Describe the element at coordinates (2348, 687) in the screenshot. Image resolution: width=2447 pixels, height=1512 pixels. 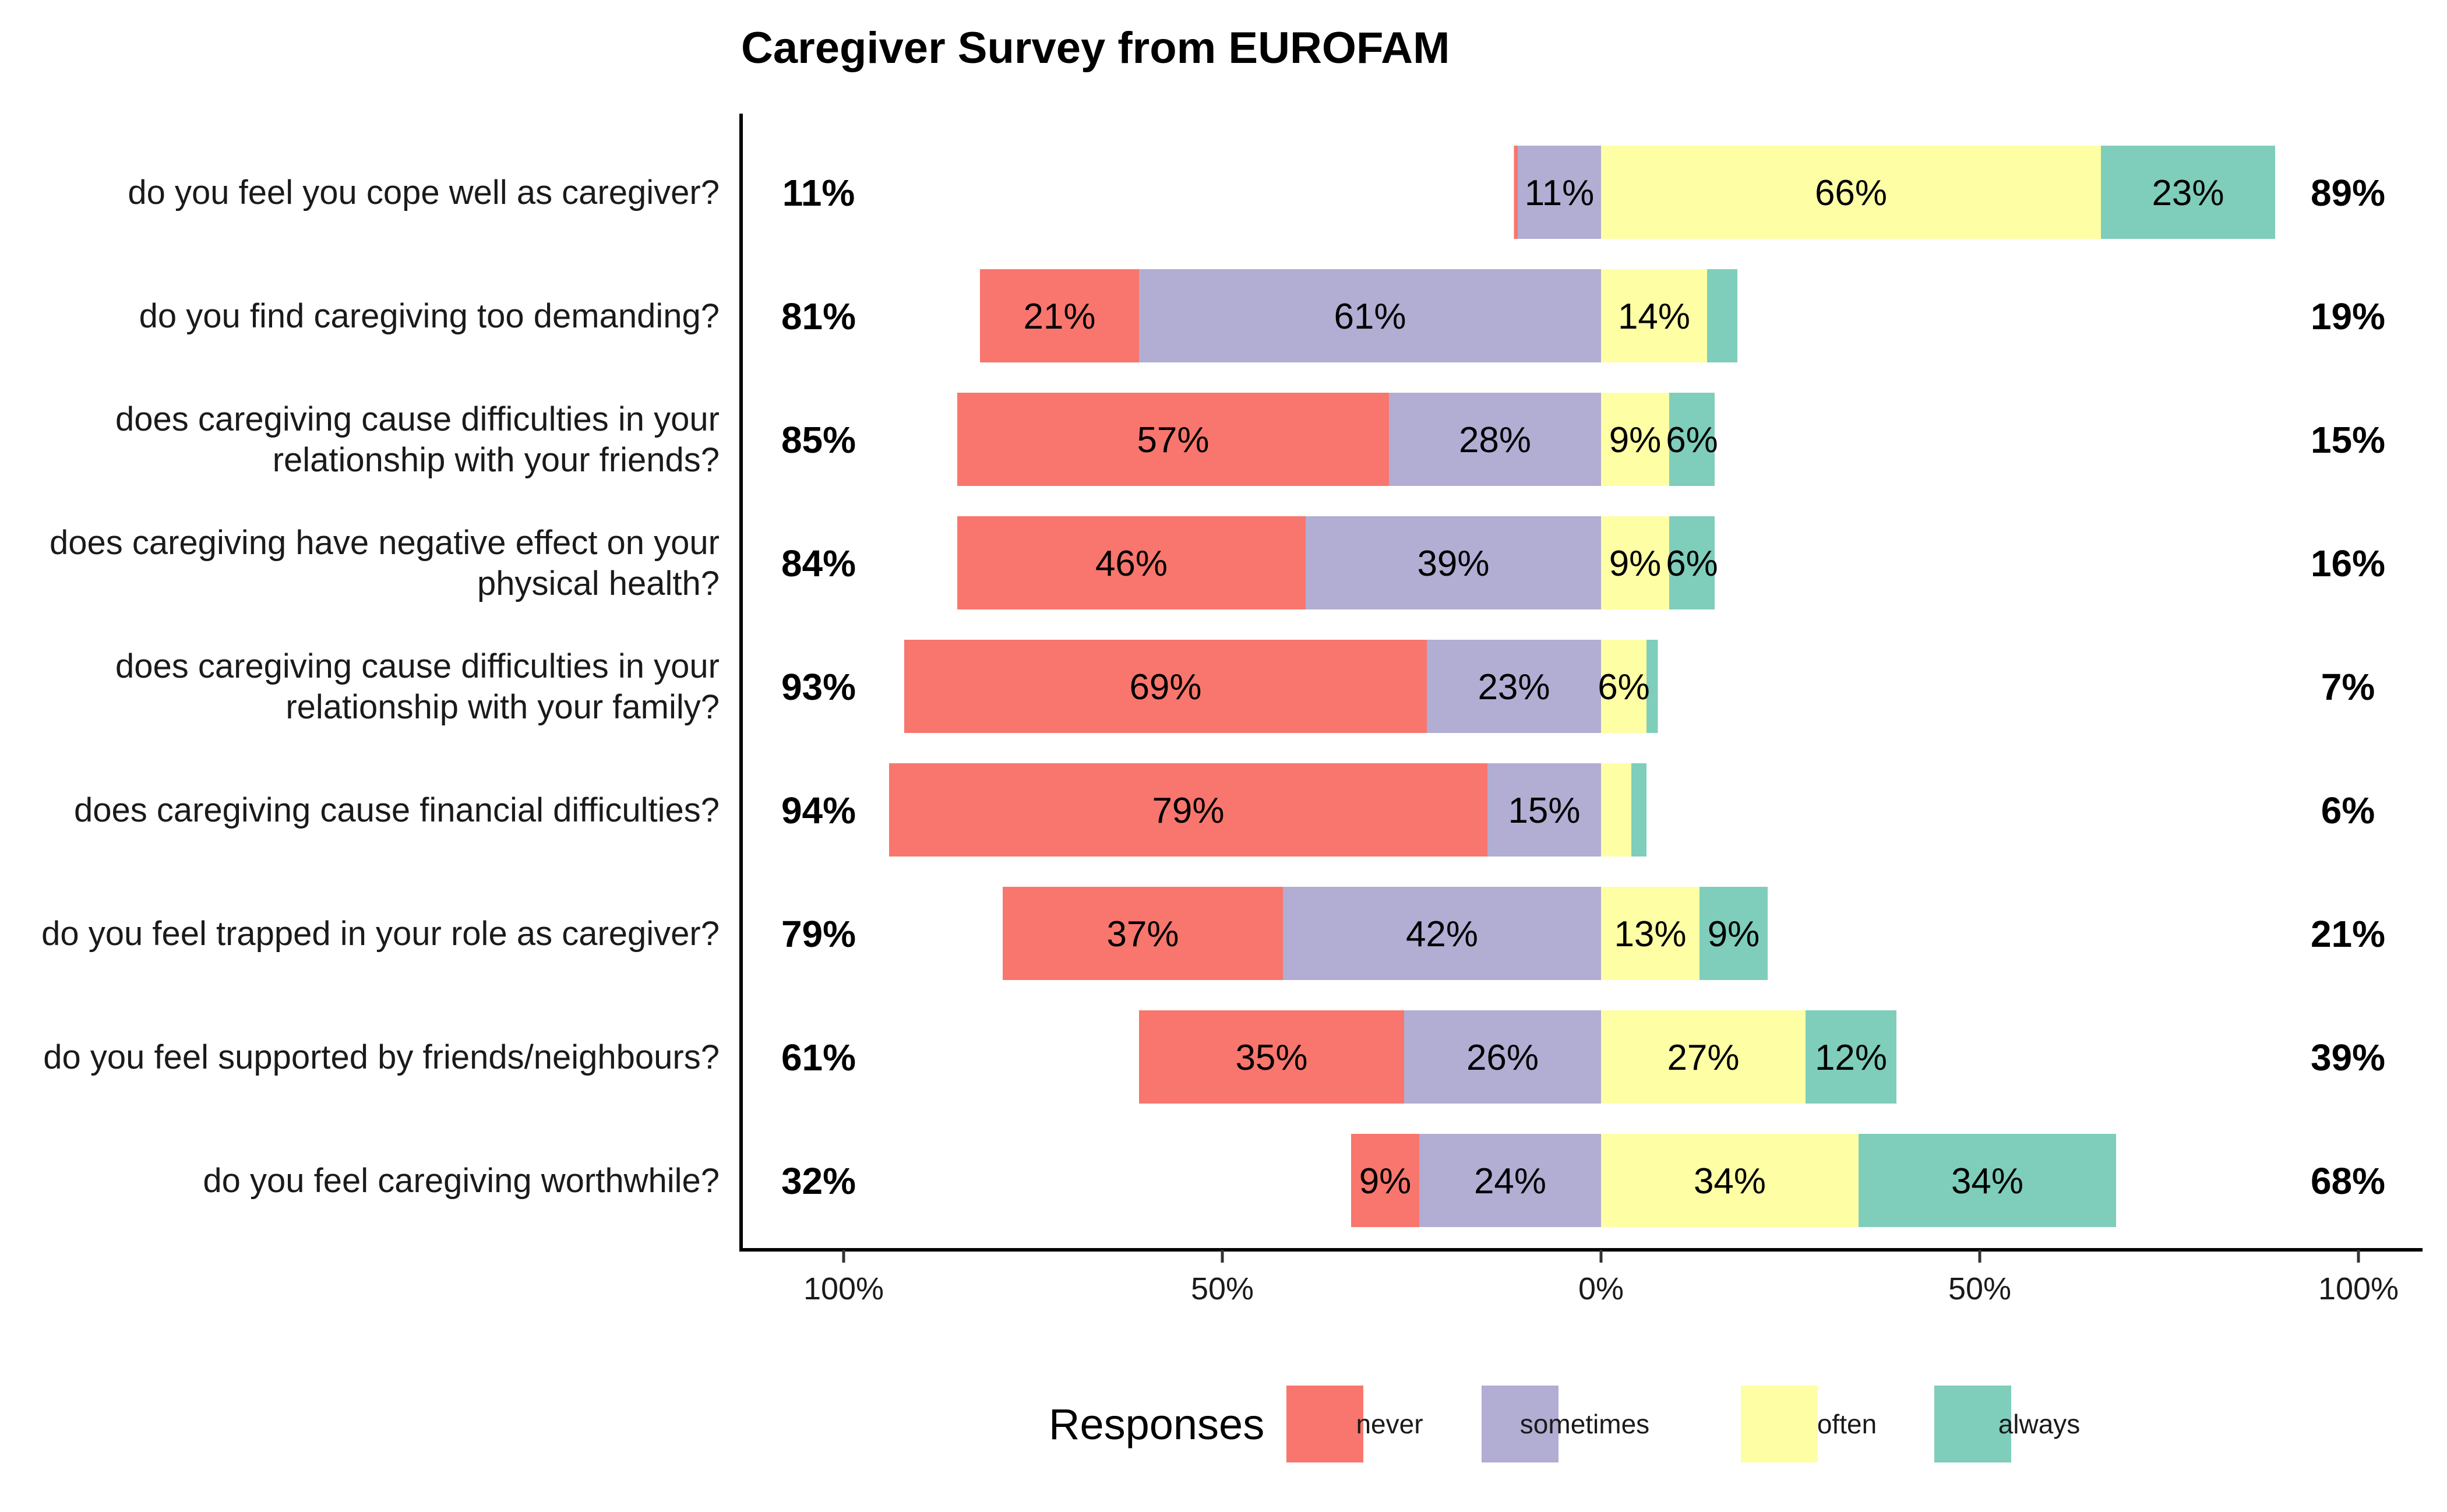
I see `right-total-label: 7%` at that location.